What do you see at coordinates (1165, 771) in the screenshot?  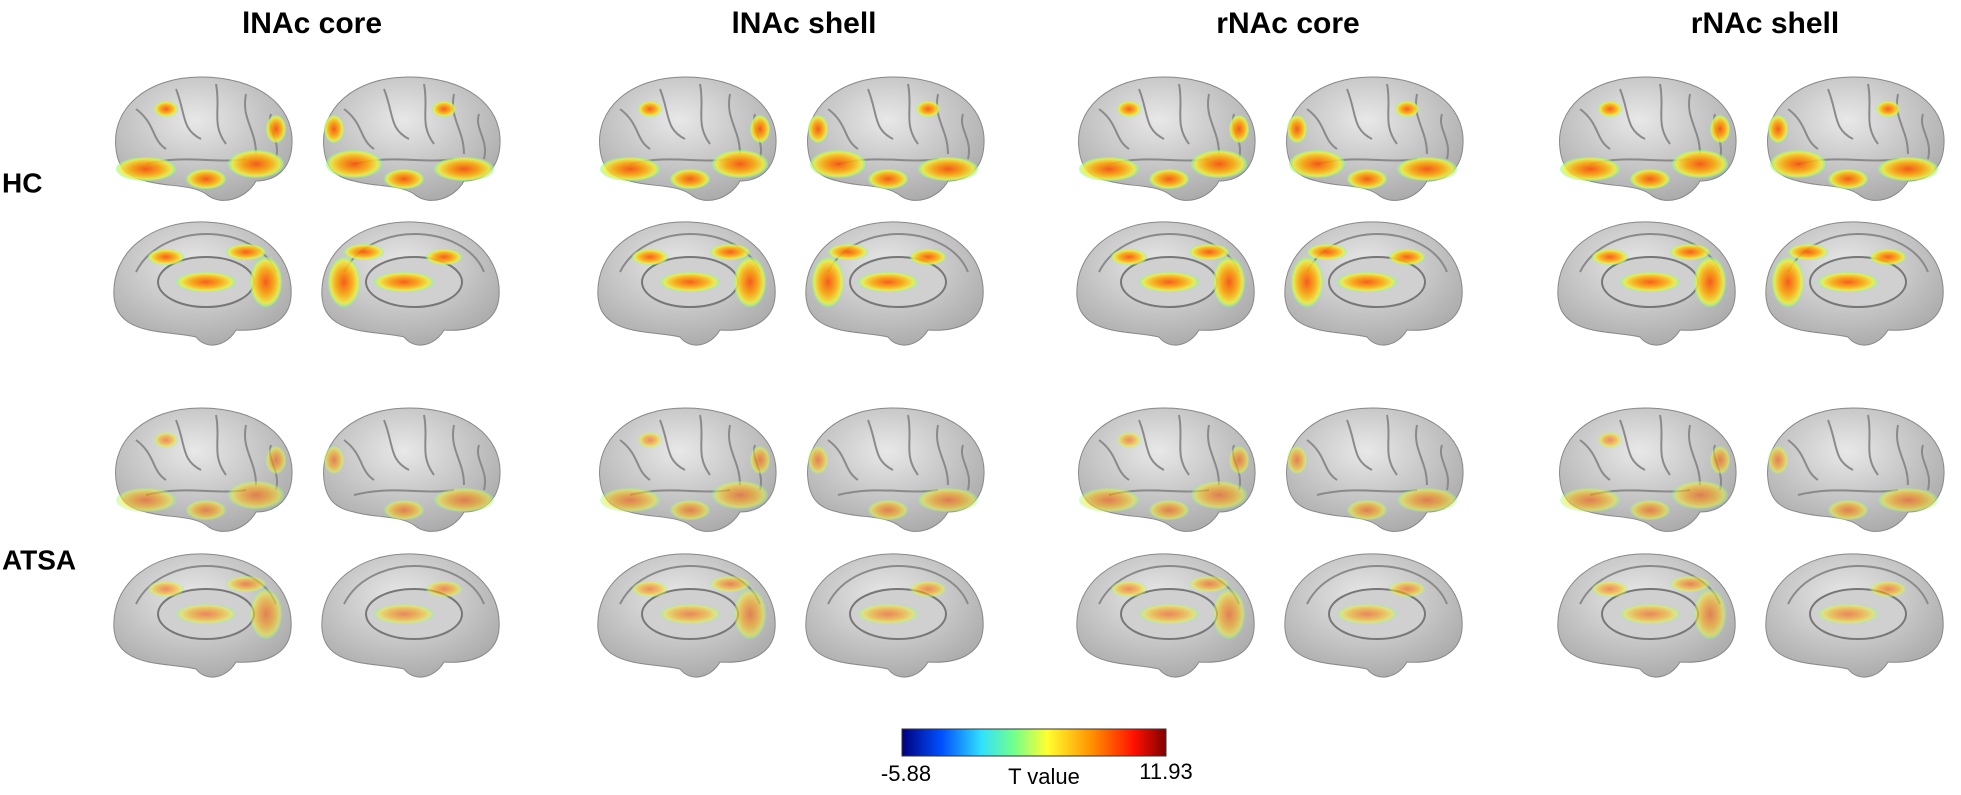 I see `colorbar-max: 11.93` at bounding box center [1165, 771].